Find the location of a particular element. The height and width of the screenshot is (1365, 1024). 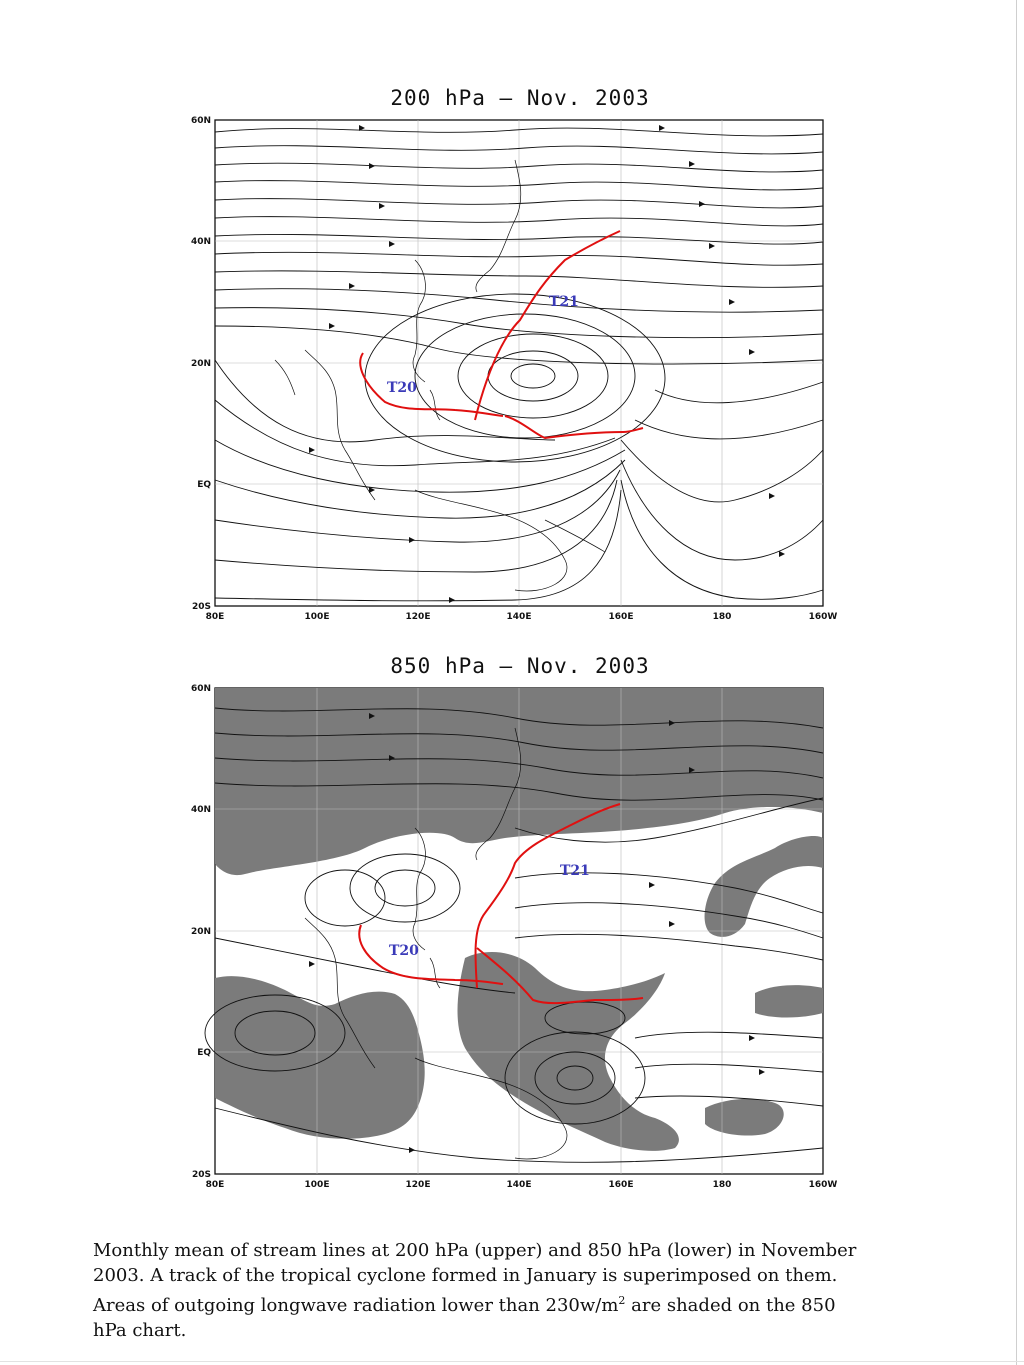

lower-lon-axis: 80E 100E 120E 140E 160E 180 160W is located at coordinates (522, 1185).